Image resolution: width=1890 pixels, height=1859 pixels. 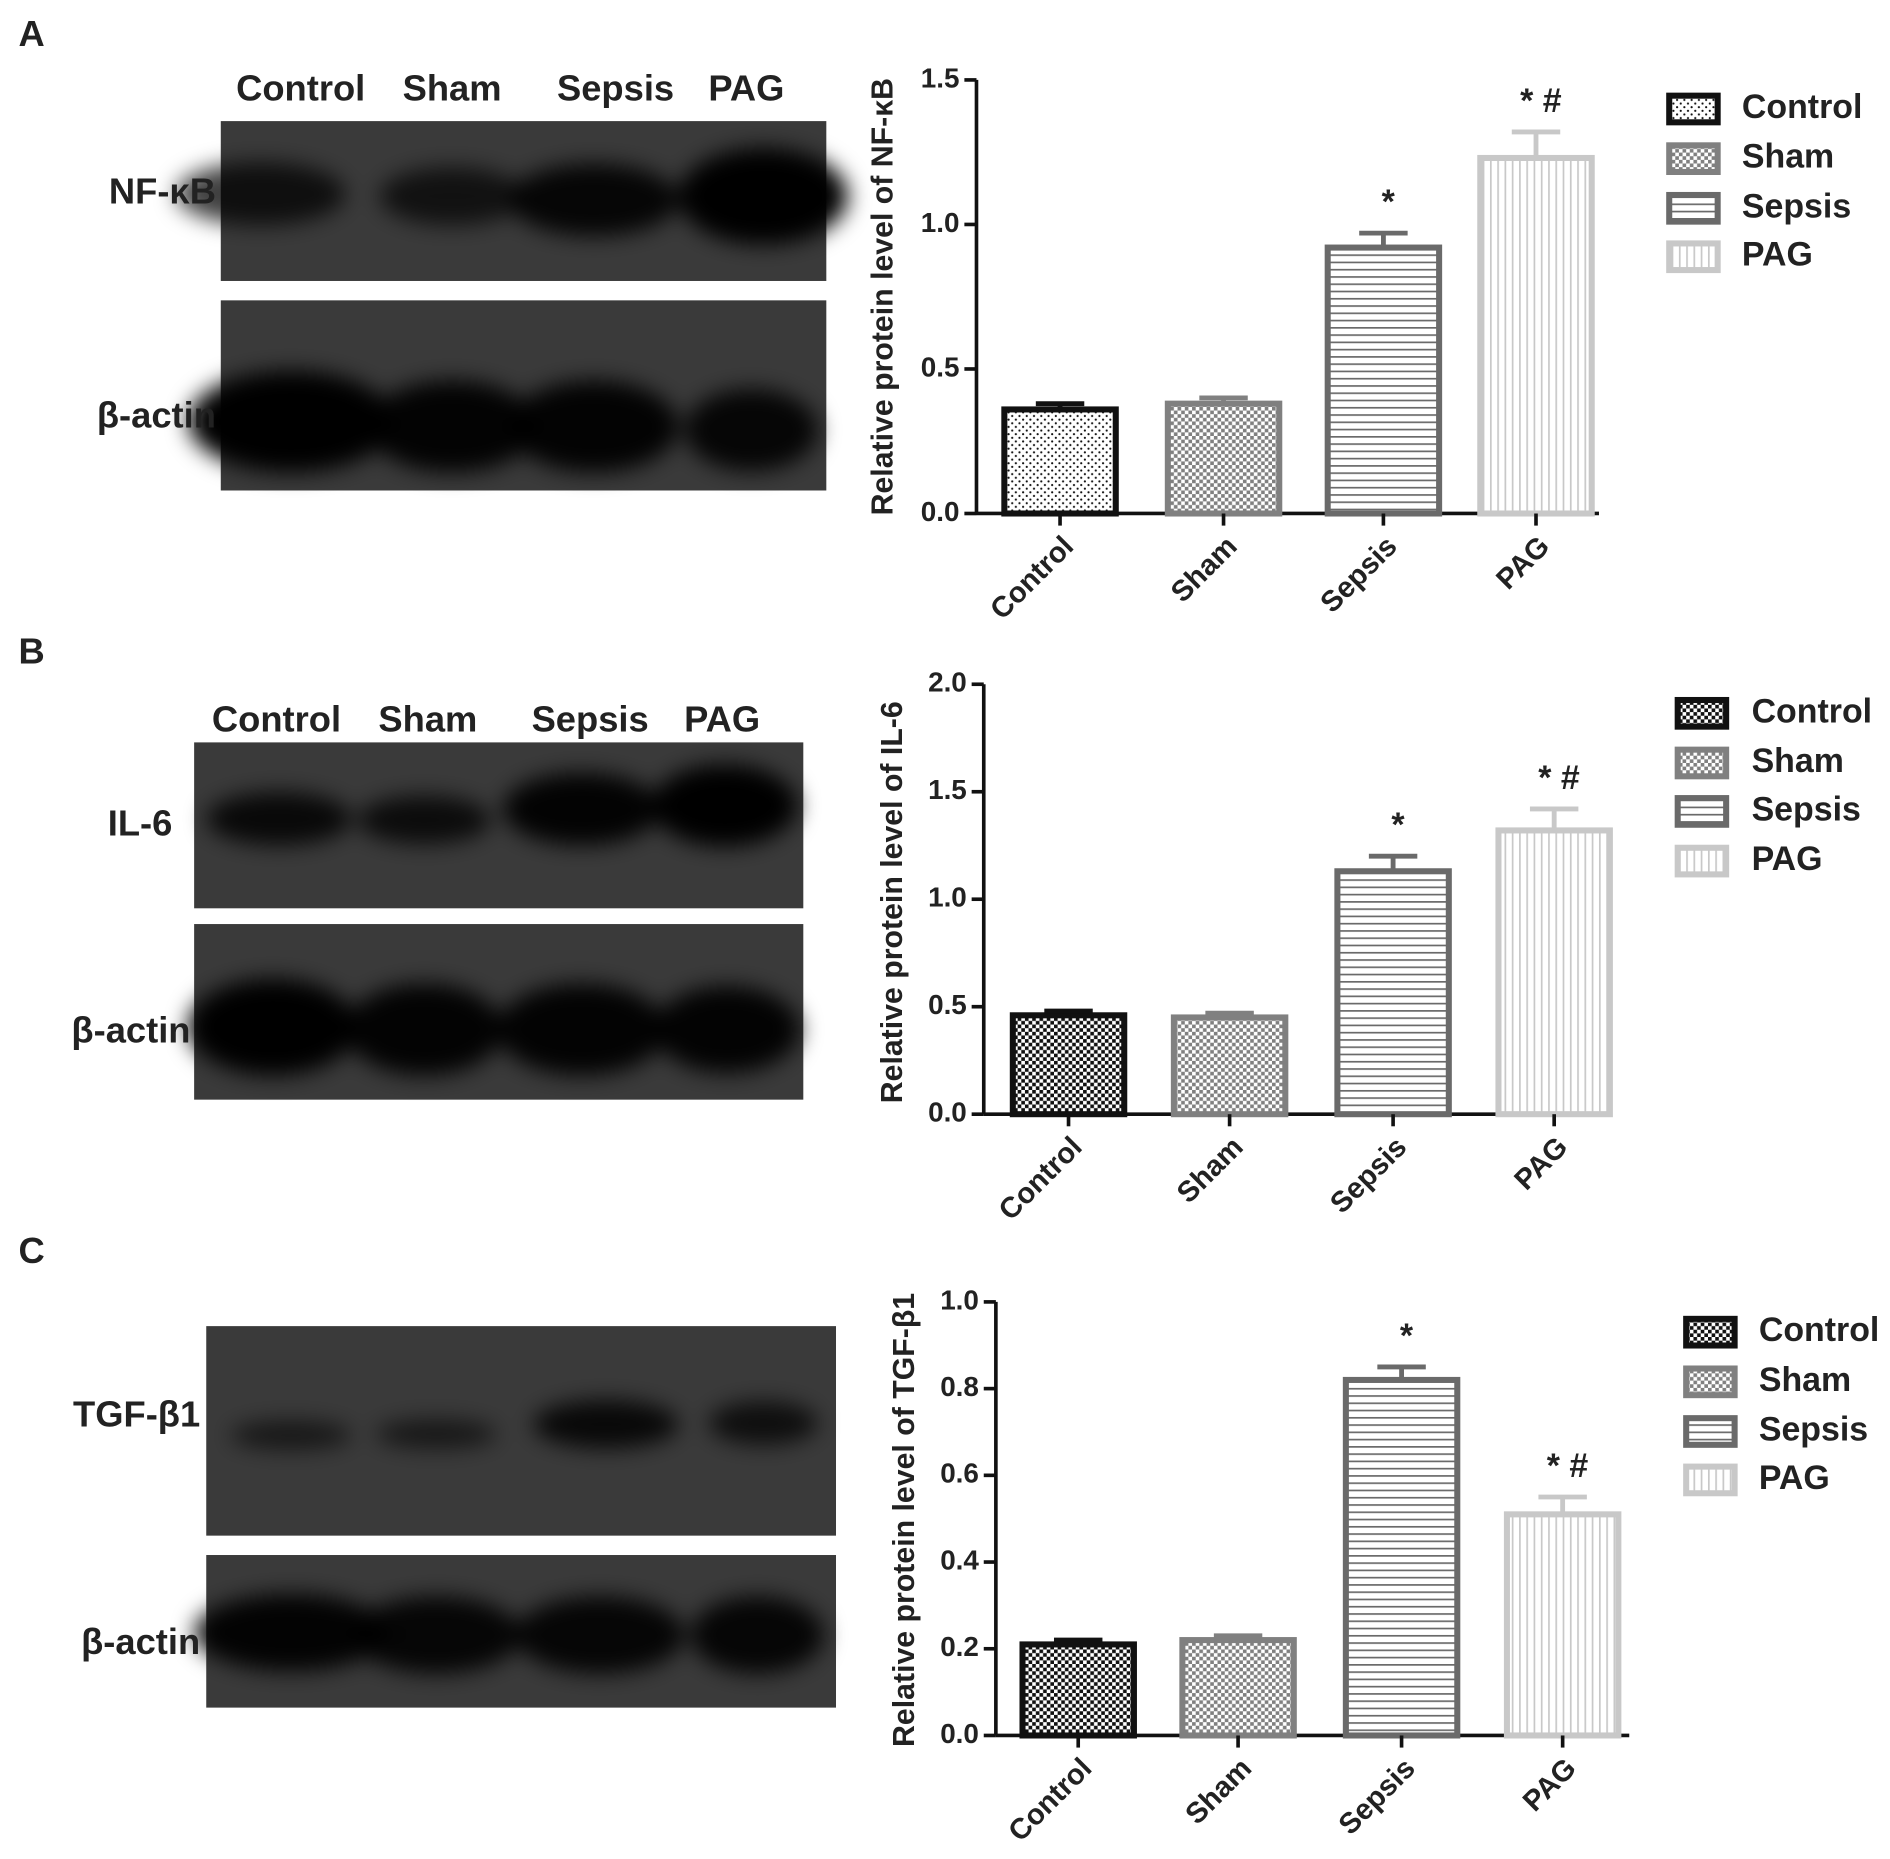 I want to click on y-tick-label: 0.4, so click(x=959, y=1559).